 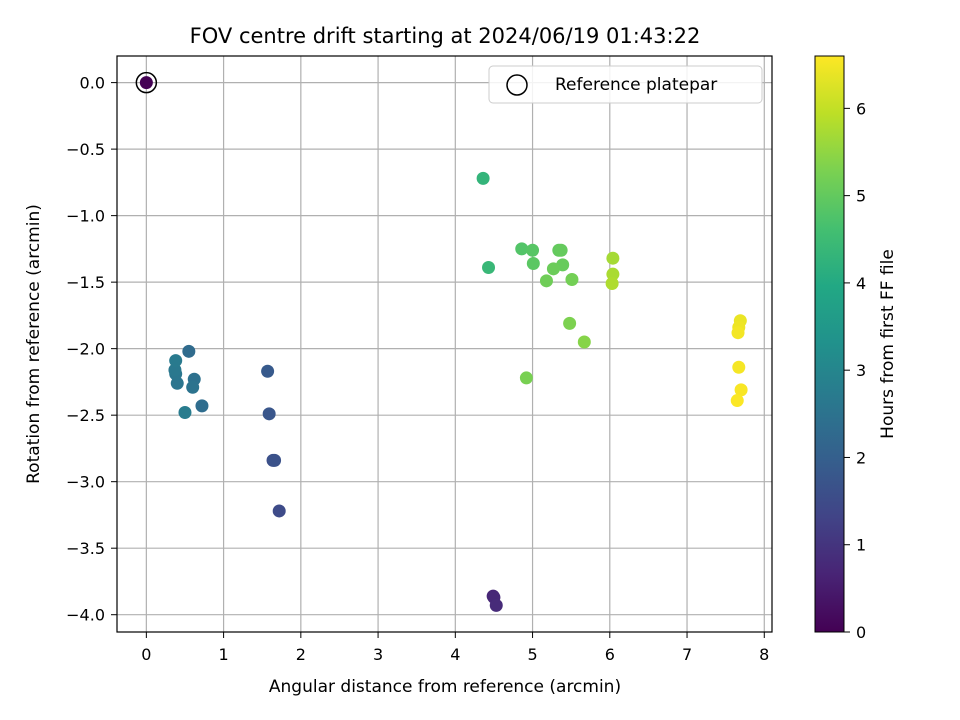 What do you see at coordinates (85, 415) in the screenshot?
I see `y-tick-label-5: −2.5` at bounding box center [85, 415].